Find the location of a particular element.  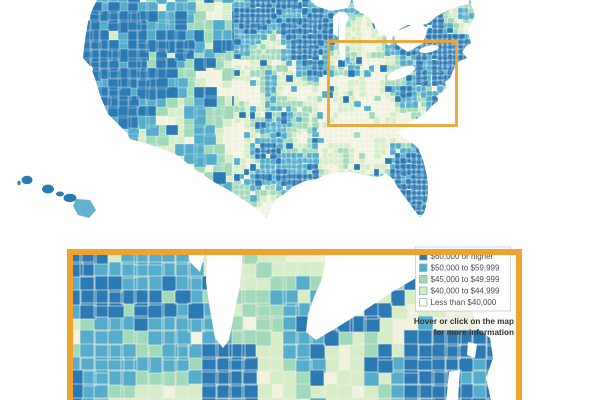

svg-text: Less than $40,000 is located at coordinates (464, 302).